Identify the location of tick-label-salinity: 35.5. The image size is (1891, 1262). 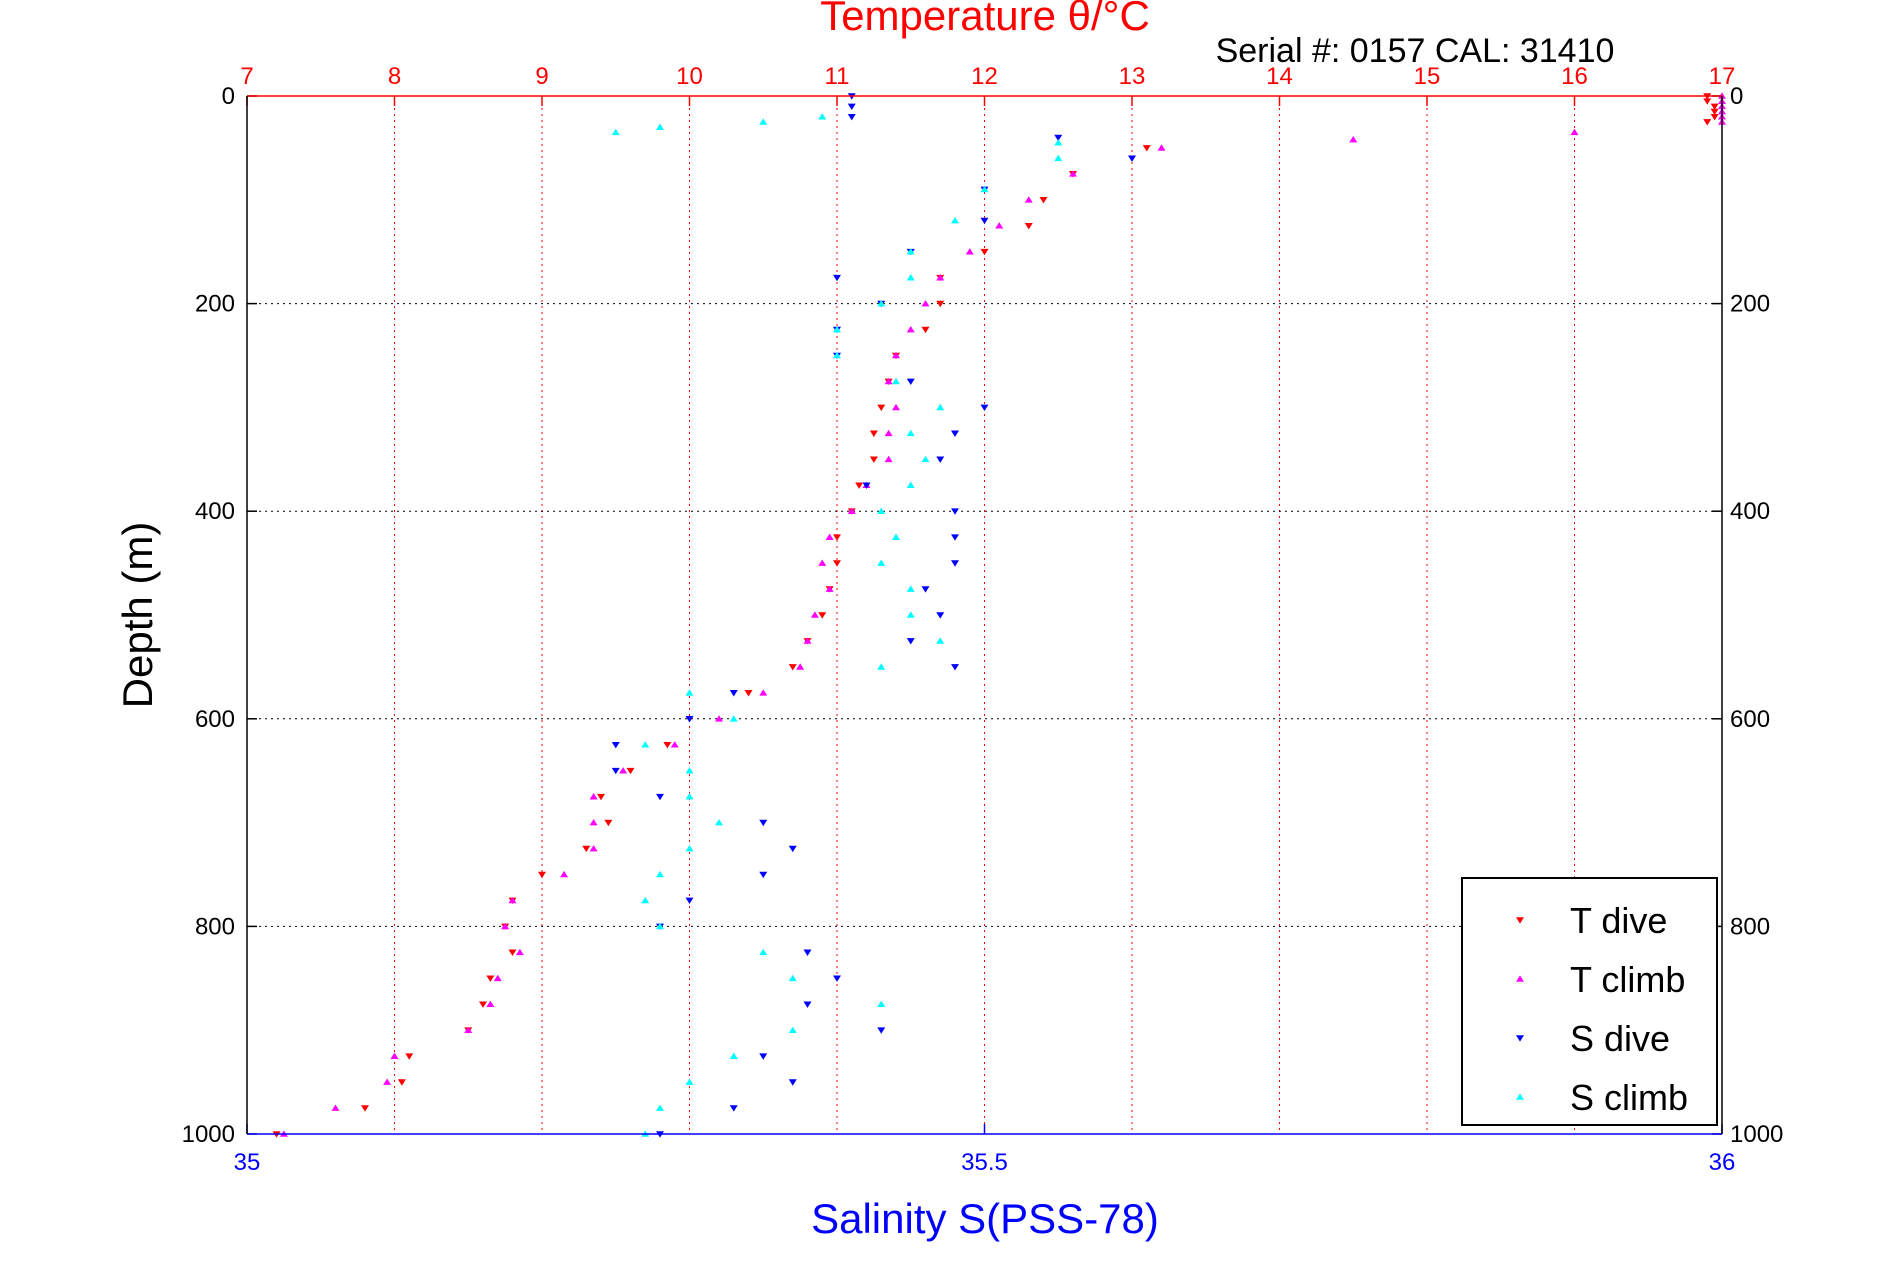
(984, 1162).